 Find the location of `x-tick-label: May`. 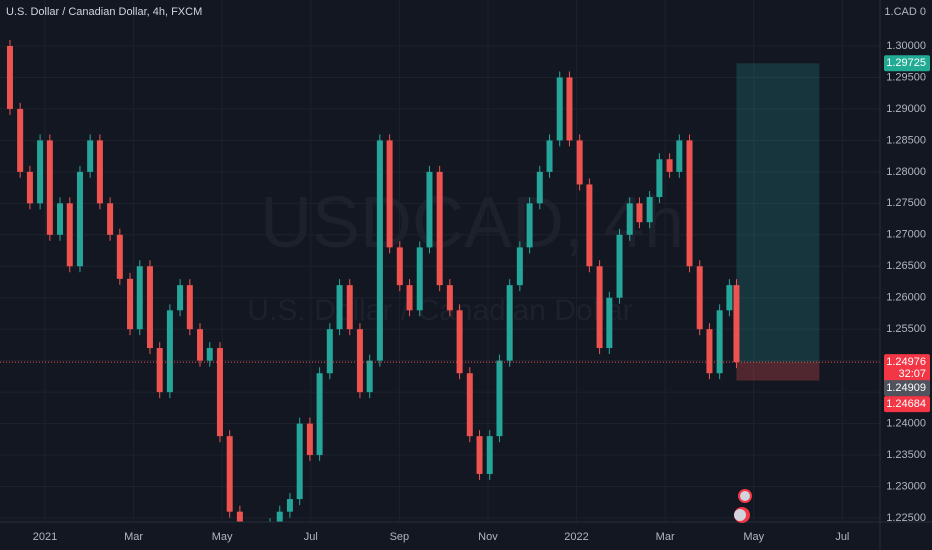

x-tick-label: May is located at coordinates (753, 537).